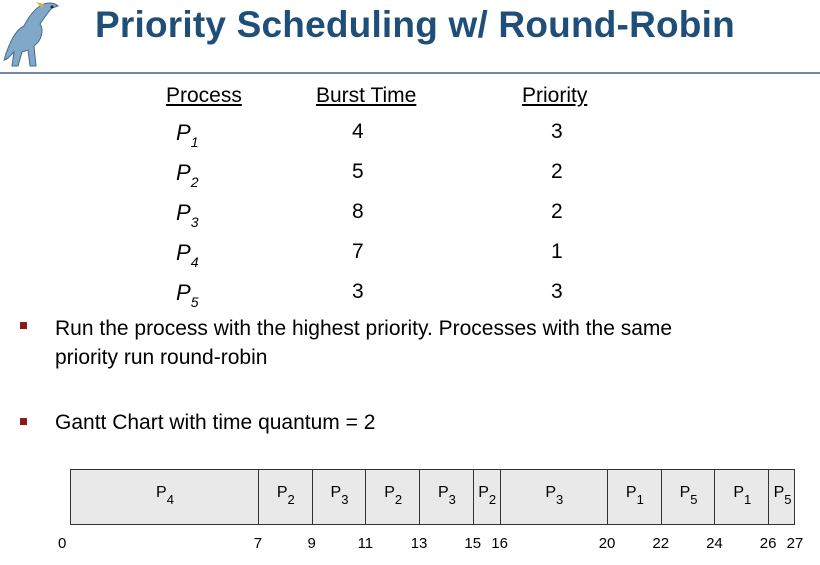 The width and height of the screenshot is (820, 565). I want to click on burst-time-cell: 8, so click(358, 211).